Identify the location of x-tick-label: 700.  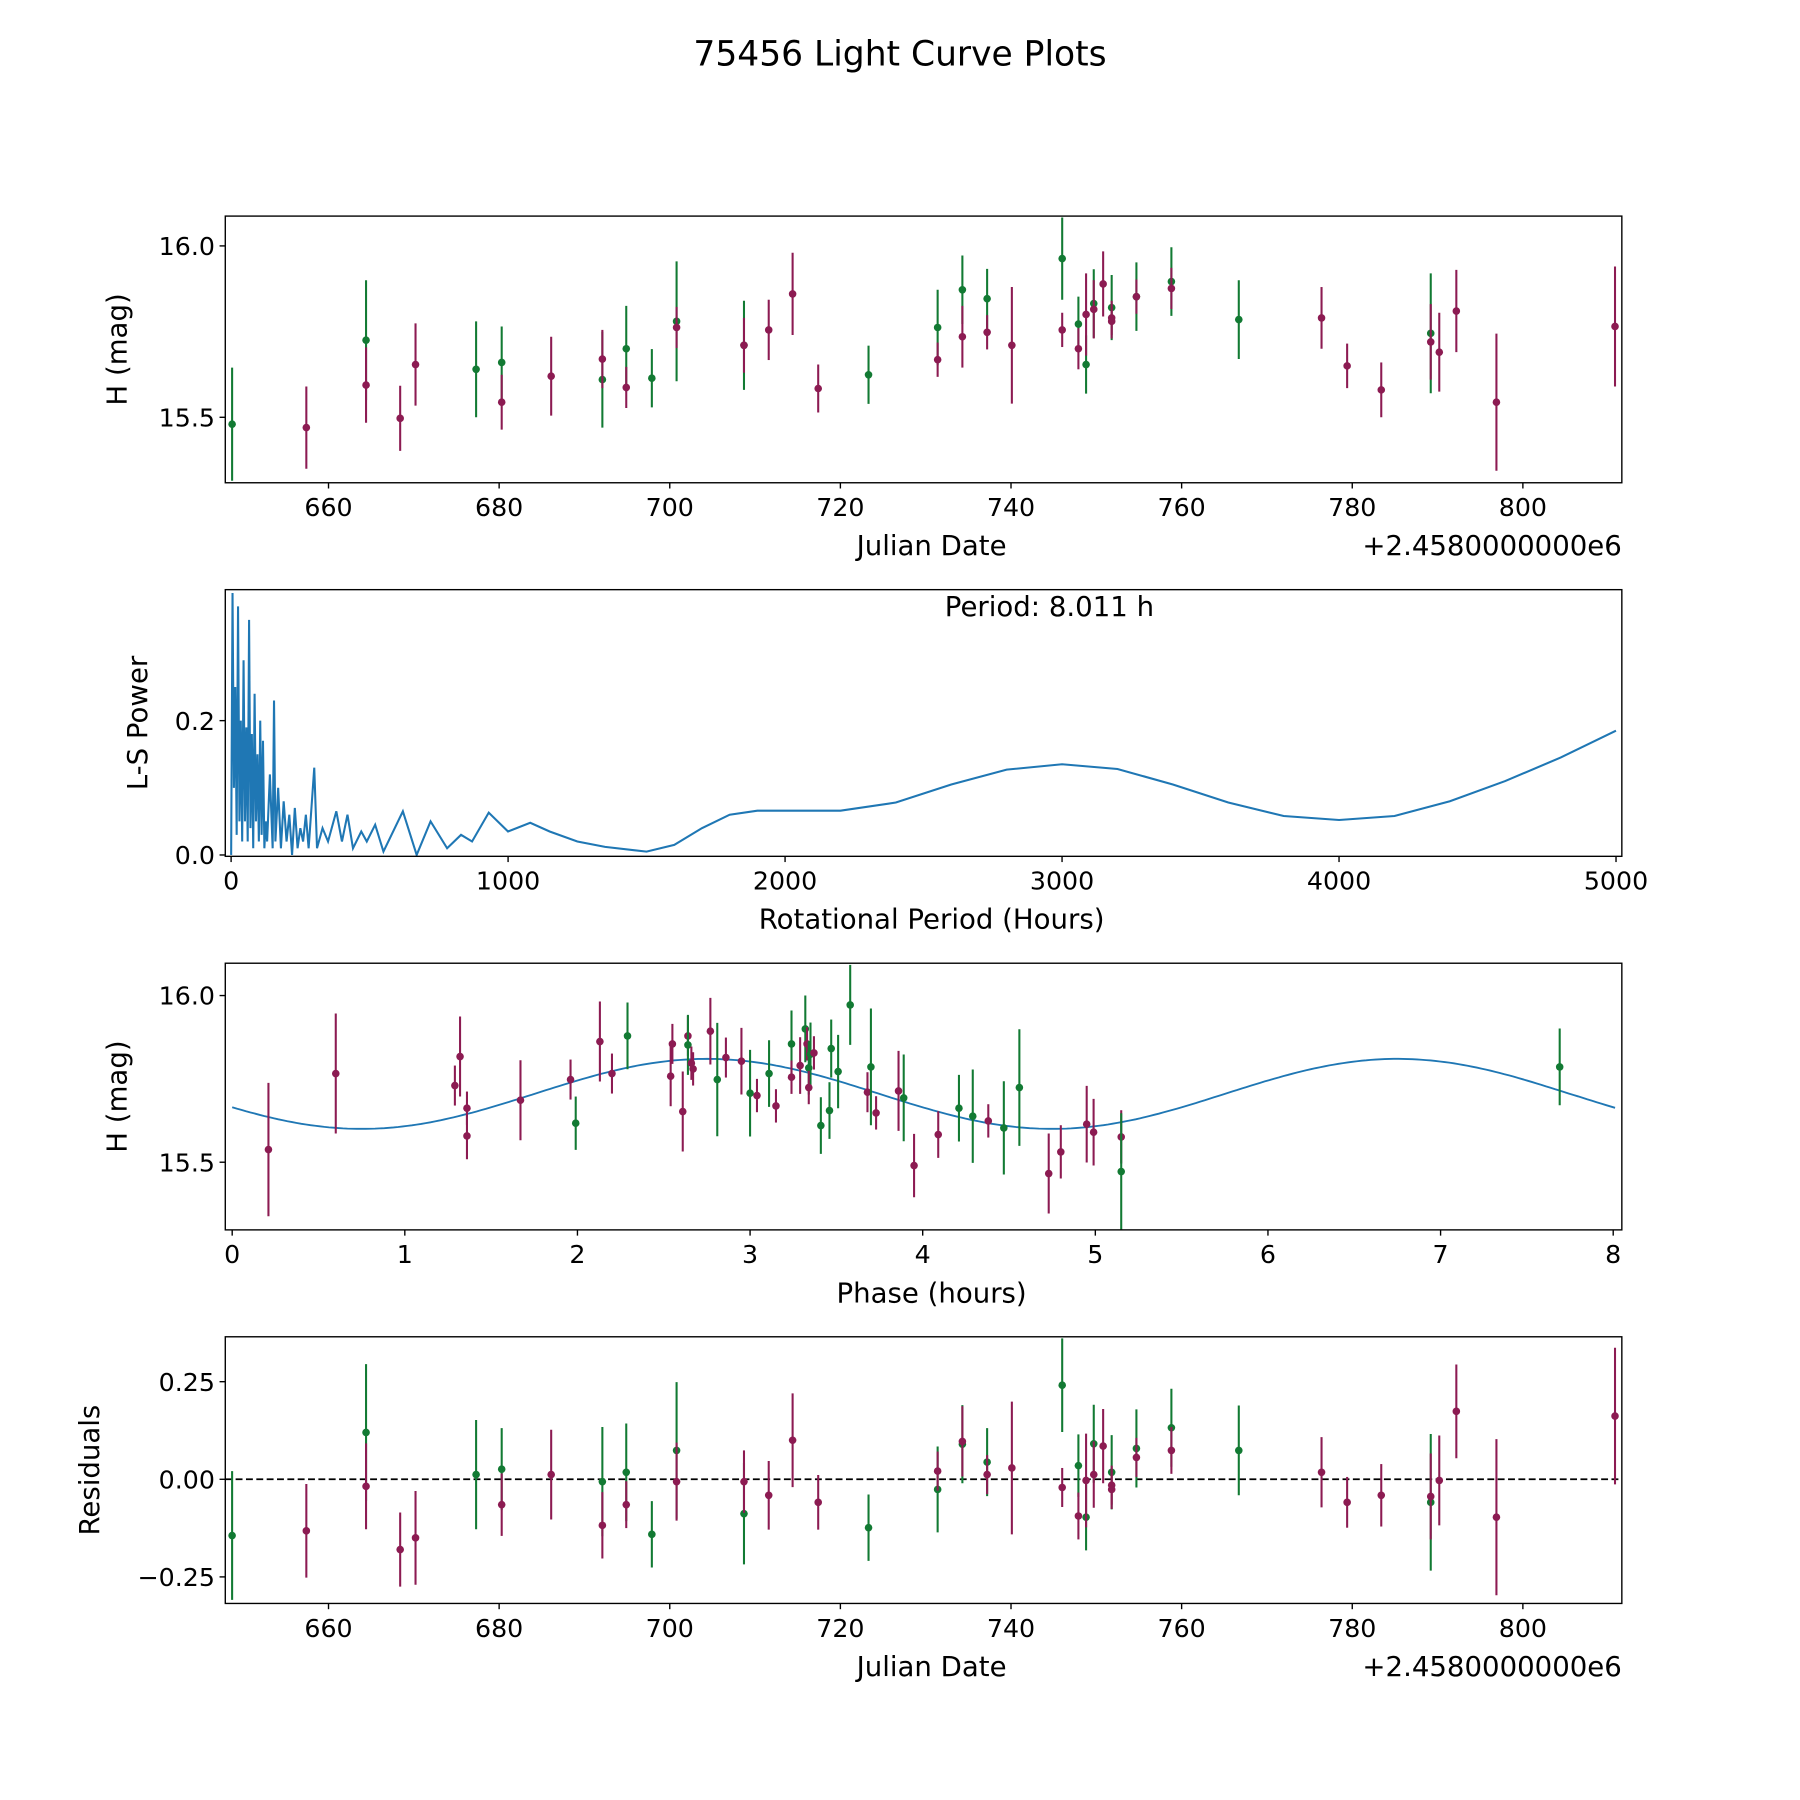
(670, 1628).